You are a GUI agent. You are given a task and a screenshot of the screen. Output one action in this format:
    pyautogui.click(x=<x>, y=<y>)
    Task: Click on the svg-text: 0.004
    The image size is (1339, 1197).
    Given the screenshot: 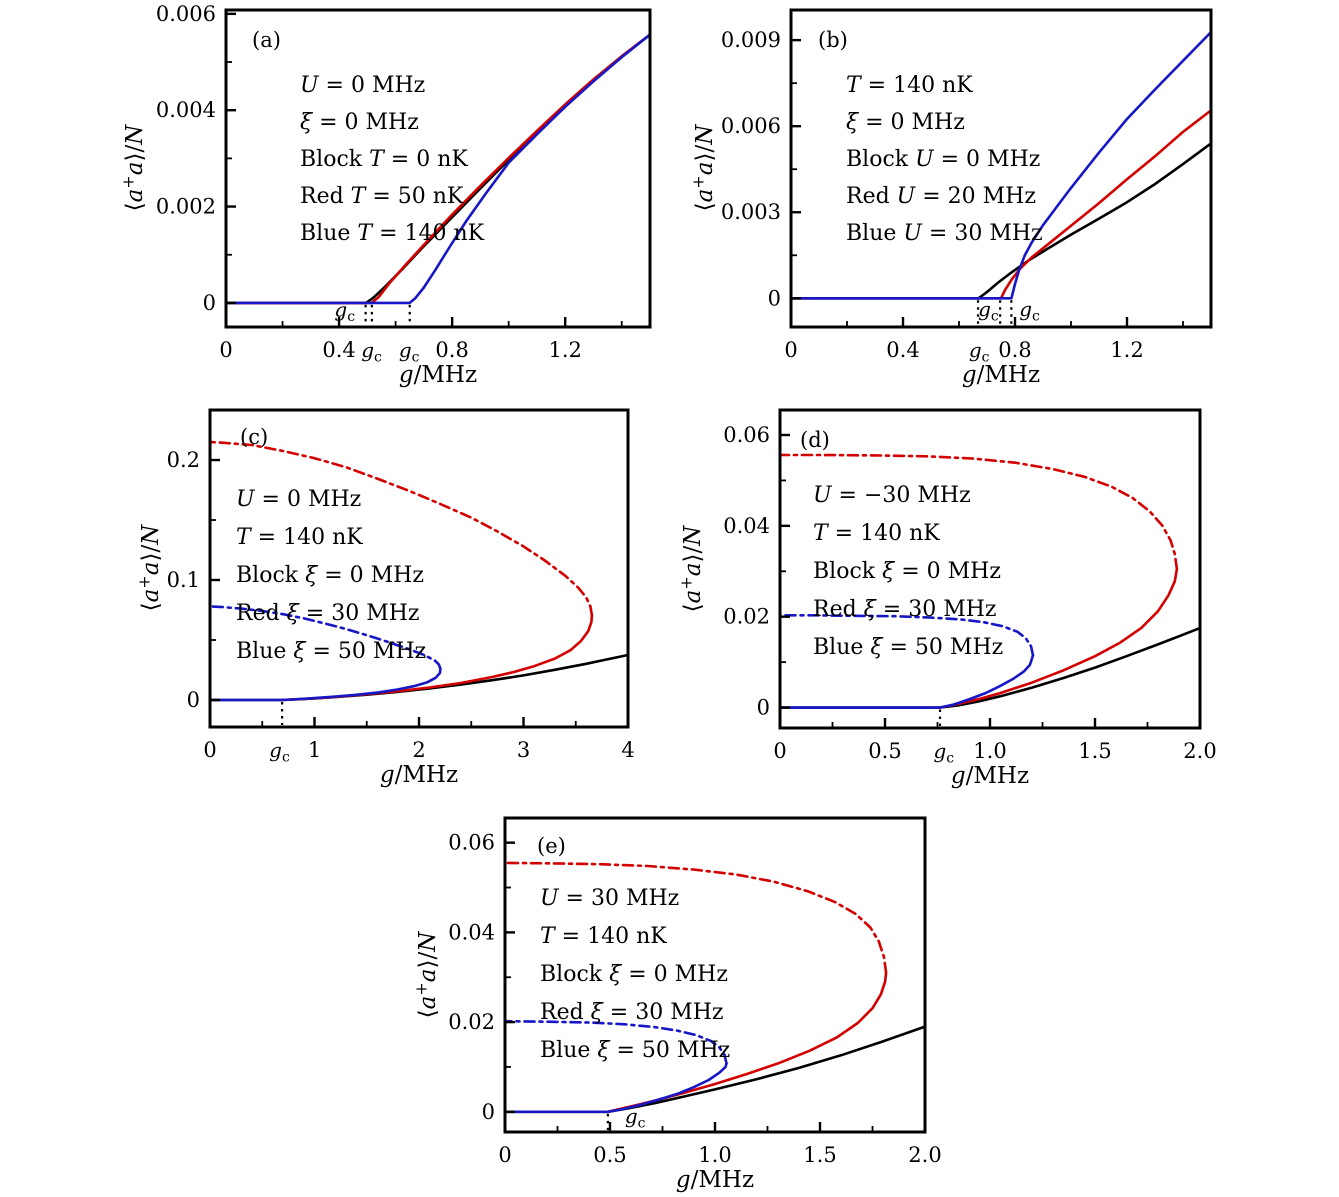 What is the action you would take?
    pyautogui.click(x=186, y=110)
    